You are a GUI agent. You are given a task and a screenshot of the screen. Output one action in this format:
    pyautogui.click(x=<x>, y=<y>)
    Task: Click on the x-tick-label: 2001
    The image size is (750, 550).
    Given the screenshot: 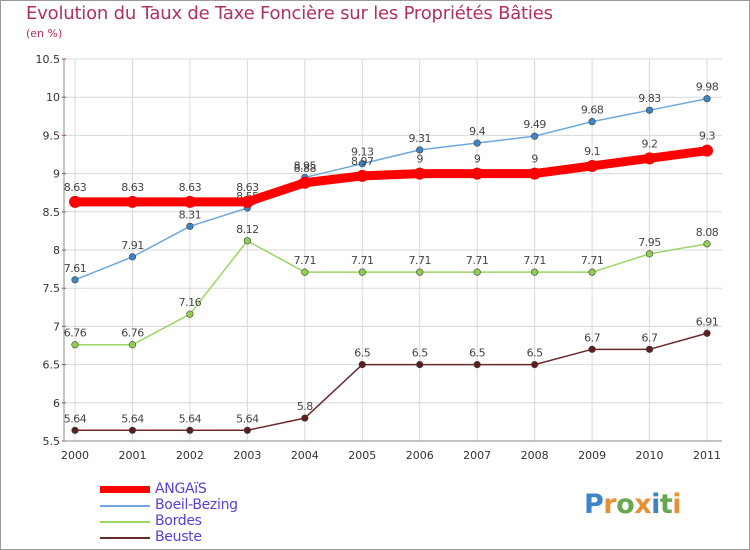 What is the action you would take?
    pyautogui.click(x=132, y=455)
    